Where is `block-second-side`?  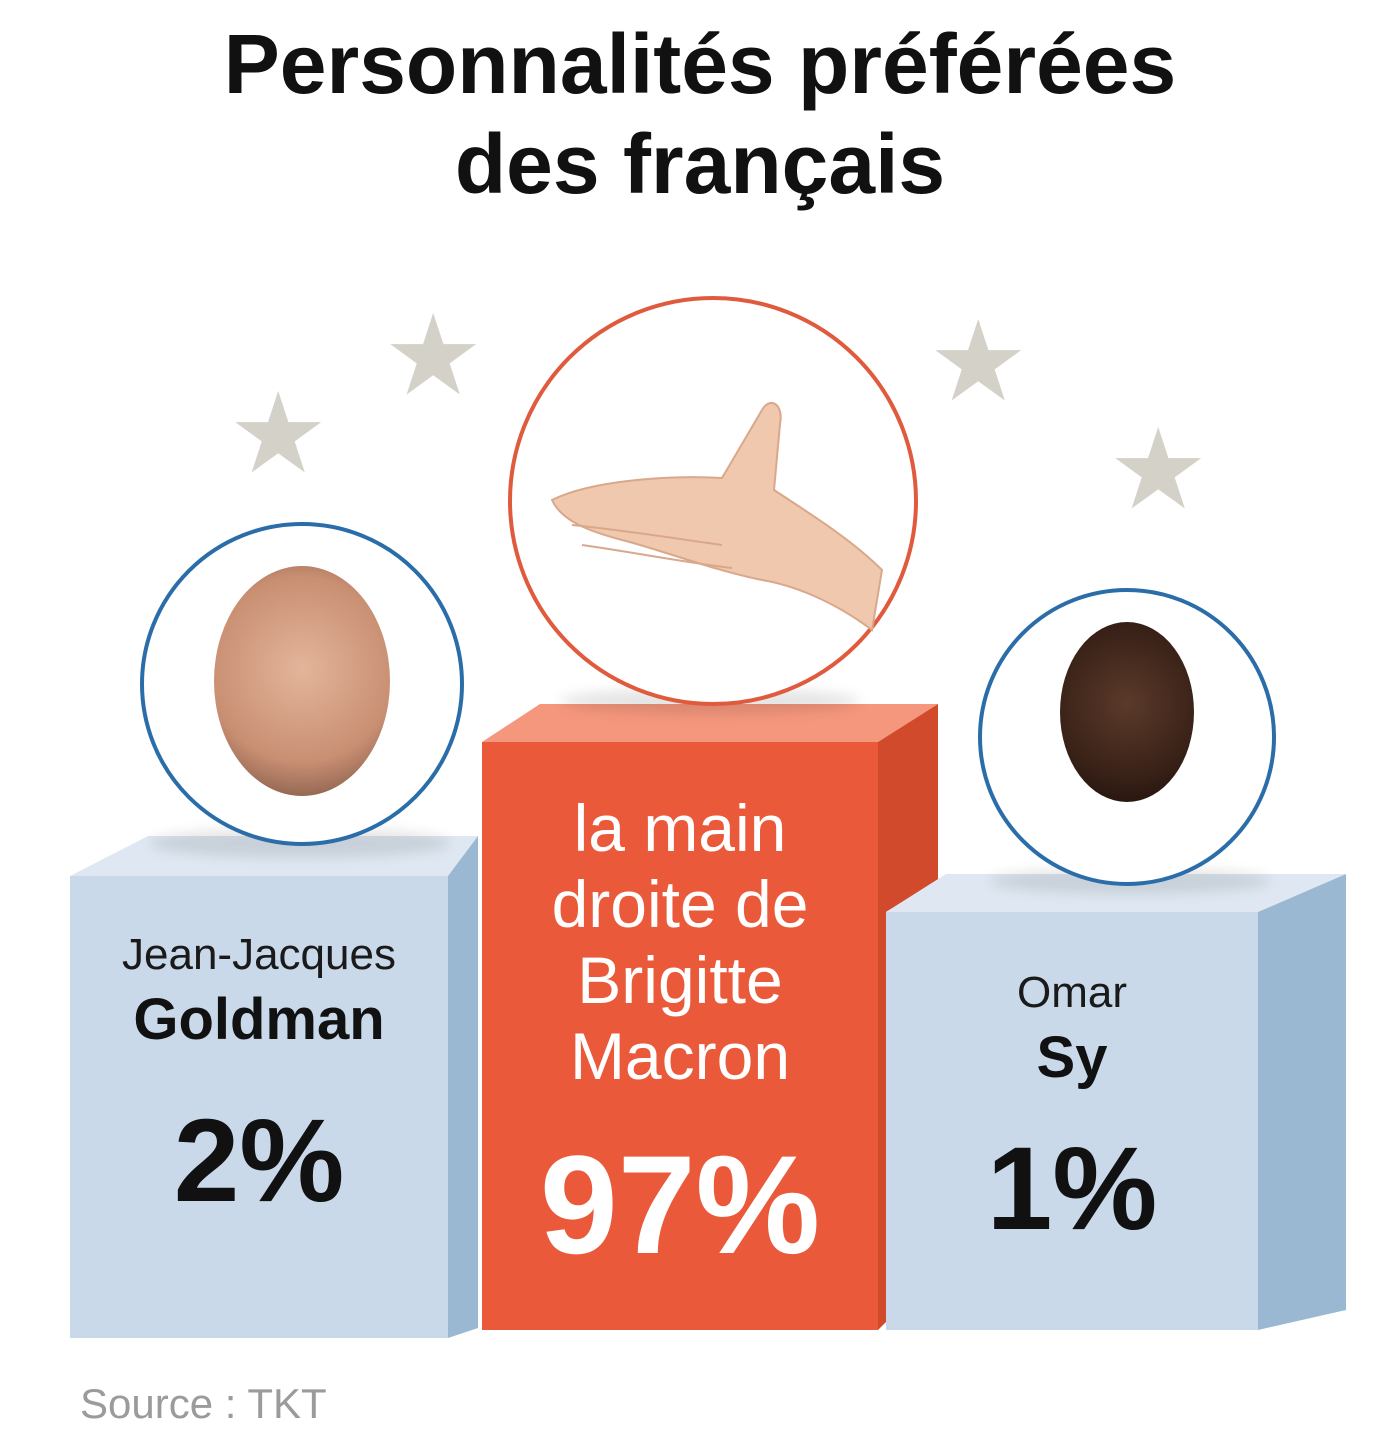 block-second-side is located at coordinates (463, 1087).